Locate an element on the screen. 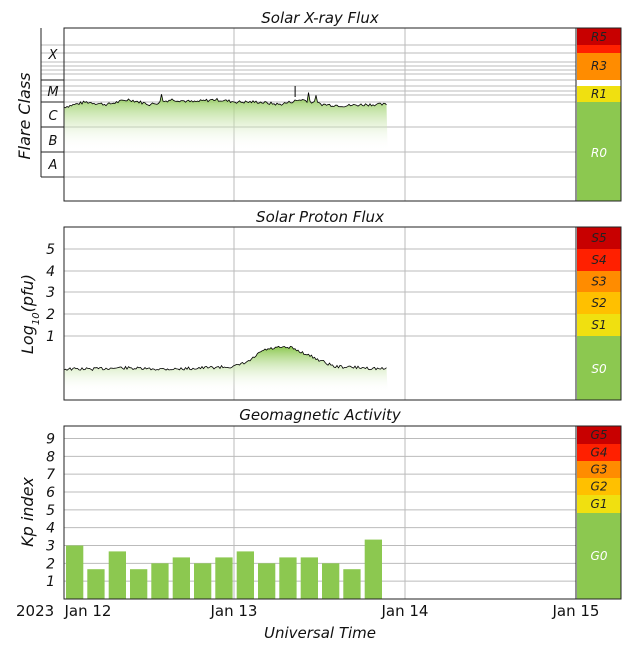  proton-ytick-label: 3 is located at coordinates (50, 293).